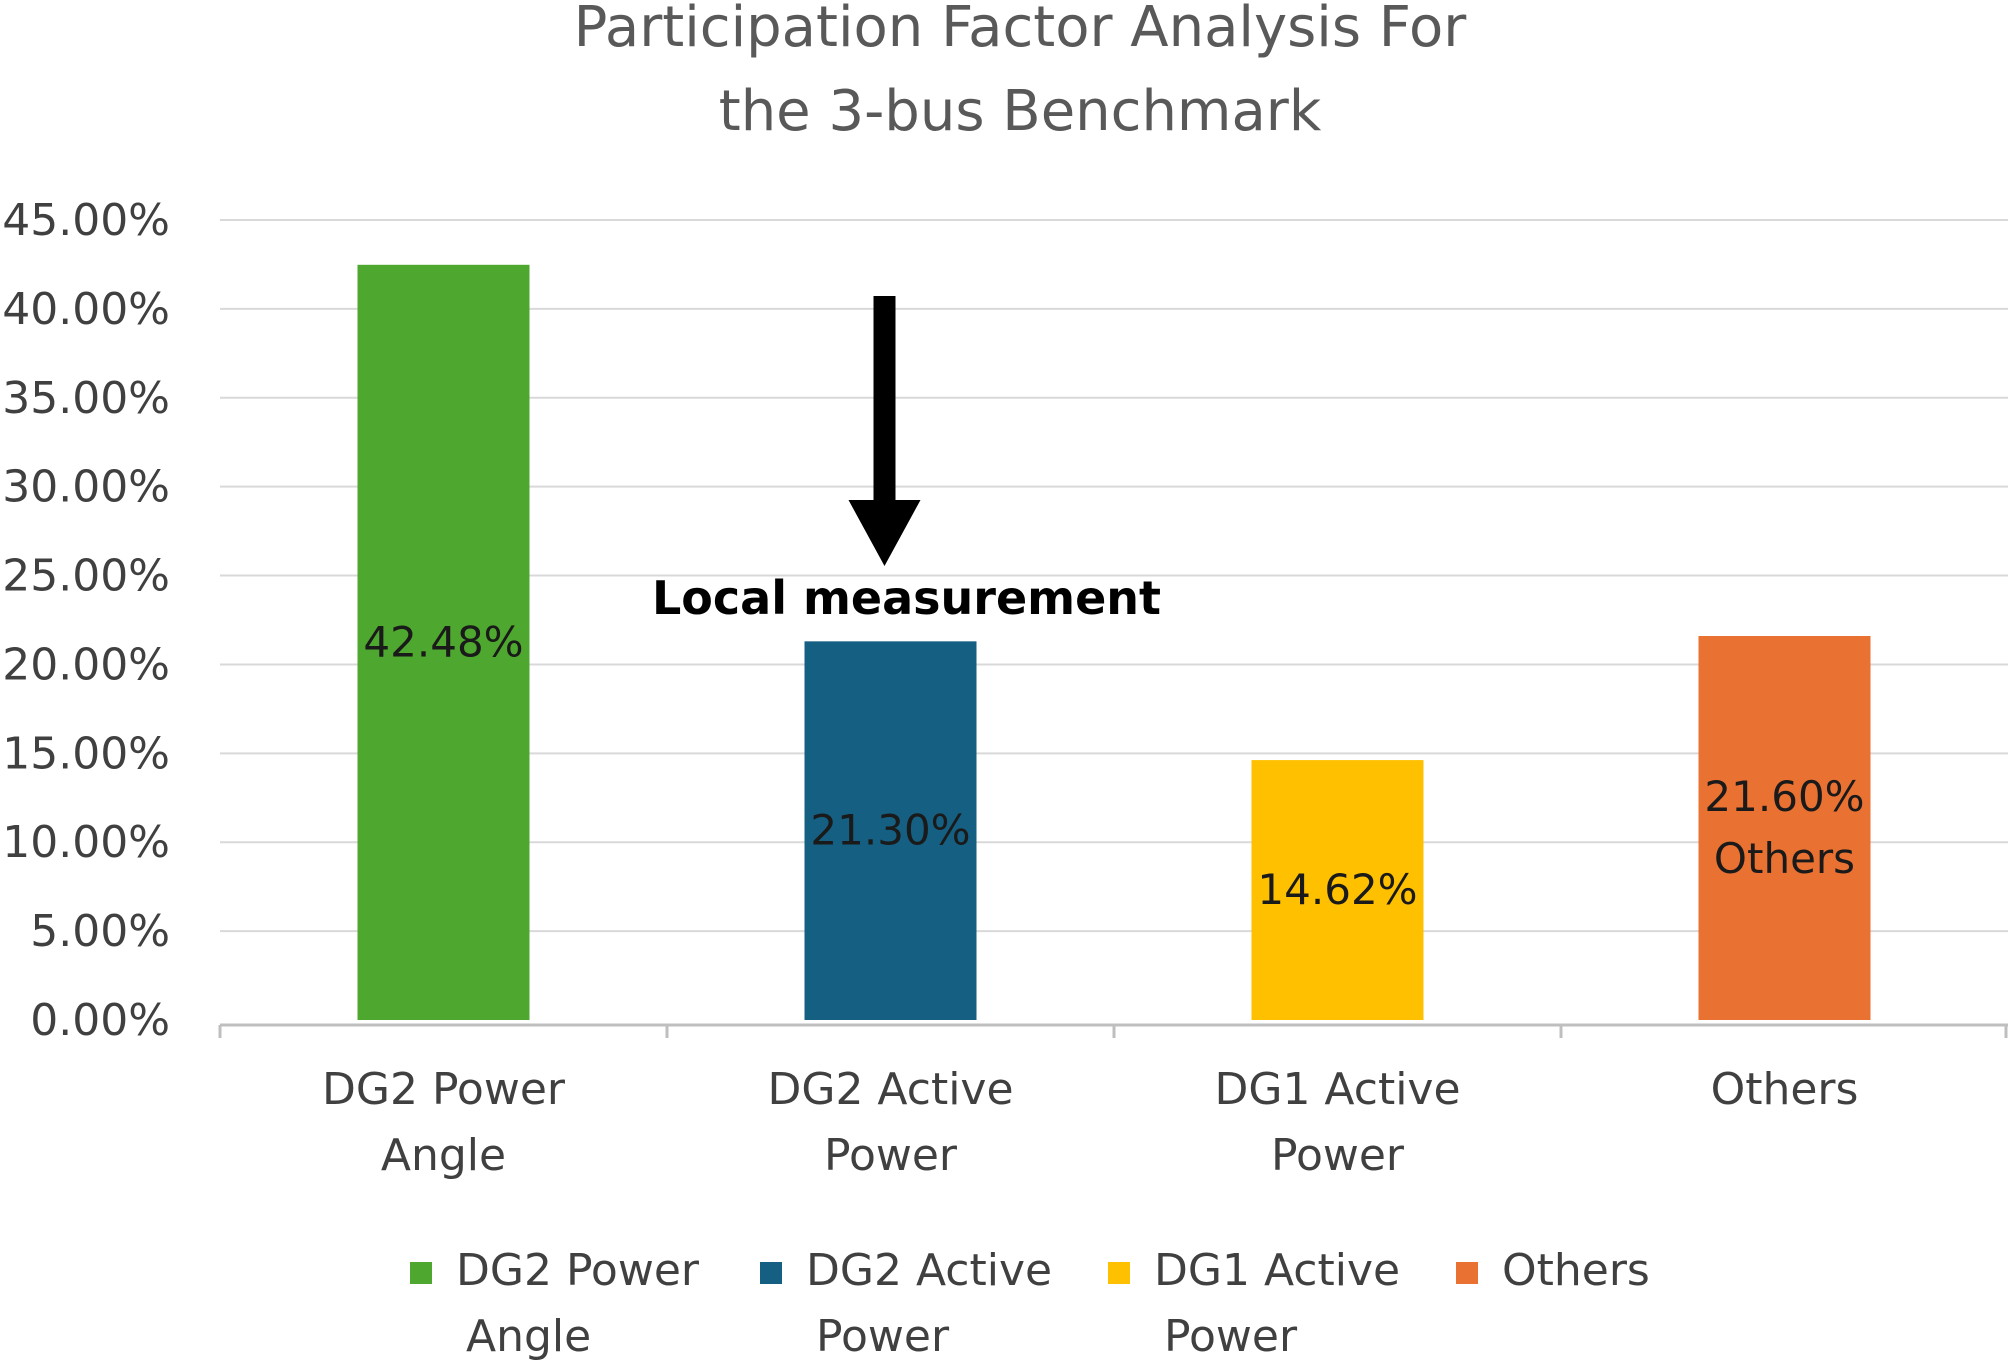 Image resolution: width=2008 pixels, height=1361 pixels. Describe the element at coordinates (1784, 858) in the screenshot. I see `data-label: Others` at that location.